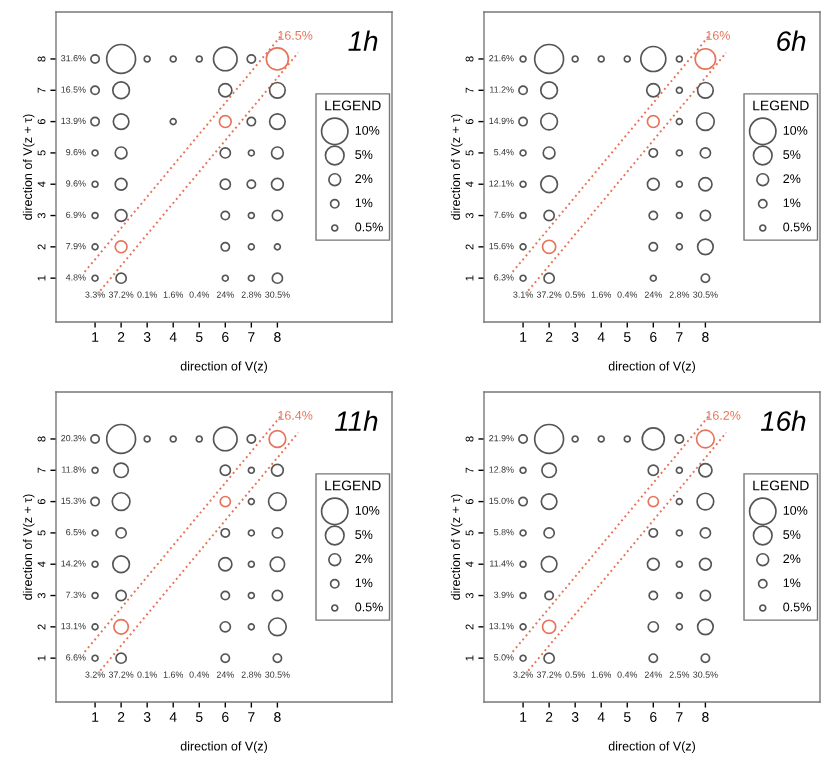 The width and height of the screenshot is (840, 760). What do you see at coordinates (783, 420) in the screenshot?
I see `text: 16h` at bounding box center [783, 420].